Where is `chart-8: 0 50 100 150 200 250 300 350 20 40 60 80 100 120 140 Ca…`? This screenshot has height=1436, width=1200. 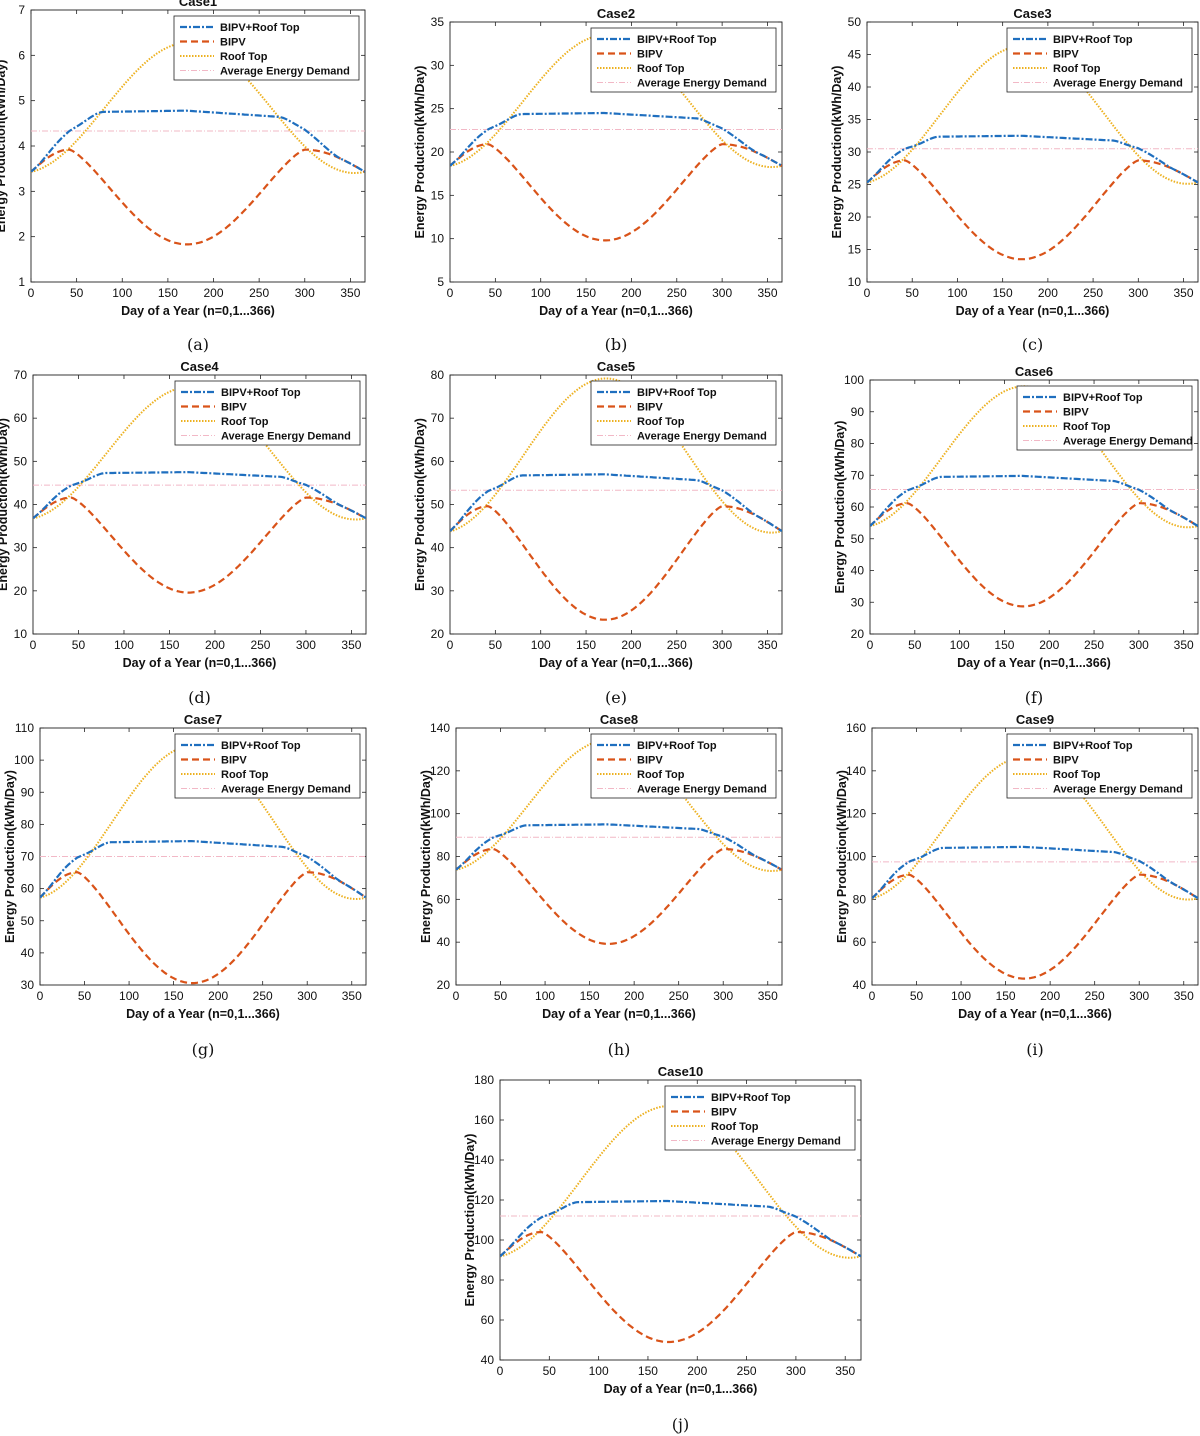 chart-8: 0 50 100 150 200 250 300 350 20 40 60 80 100 120 140 Ca… is located at coordinates (601, 866).